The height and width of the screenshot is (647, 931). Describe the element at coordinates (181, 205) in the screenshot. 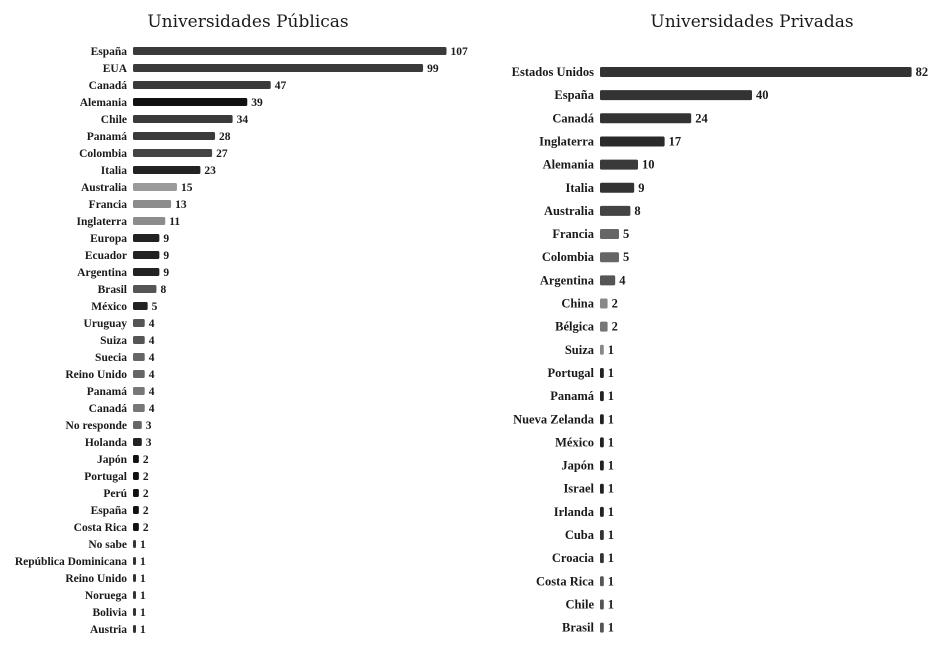

I see `publicas-value-label: 13` at that location.